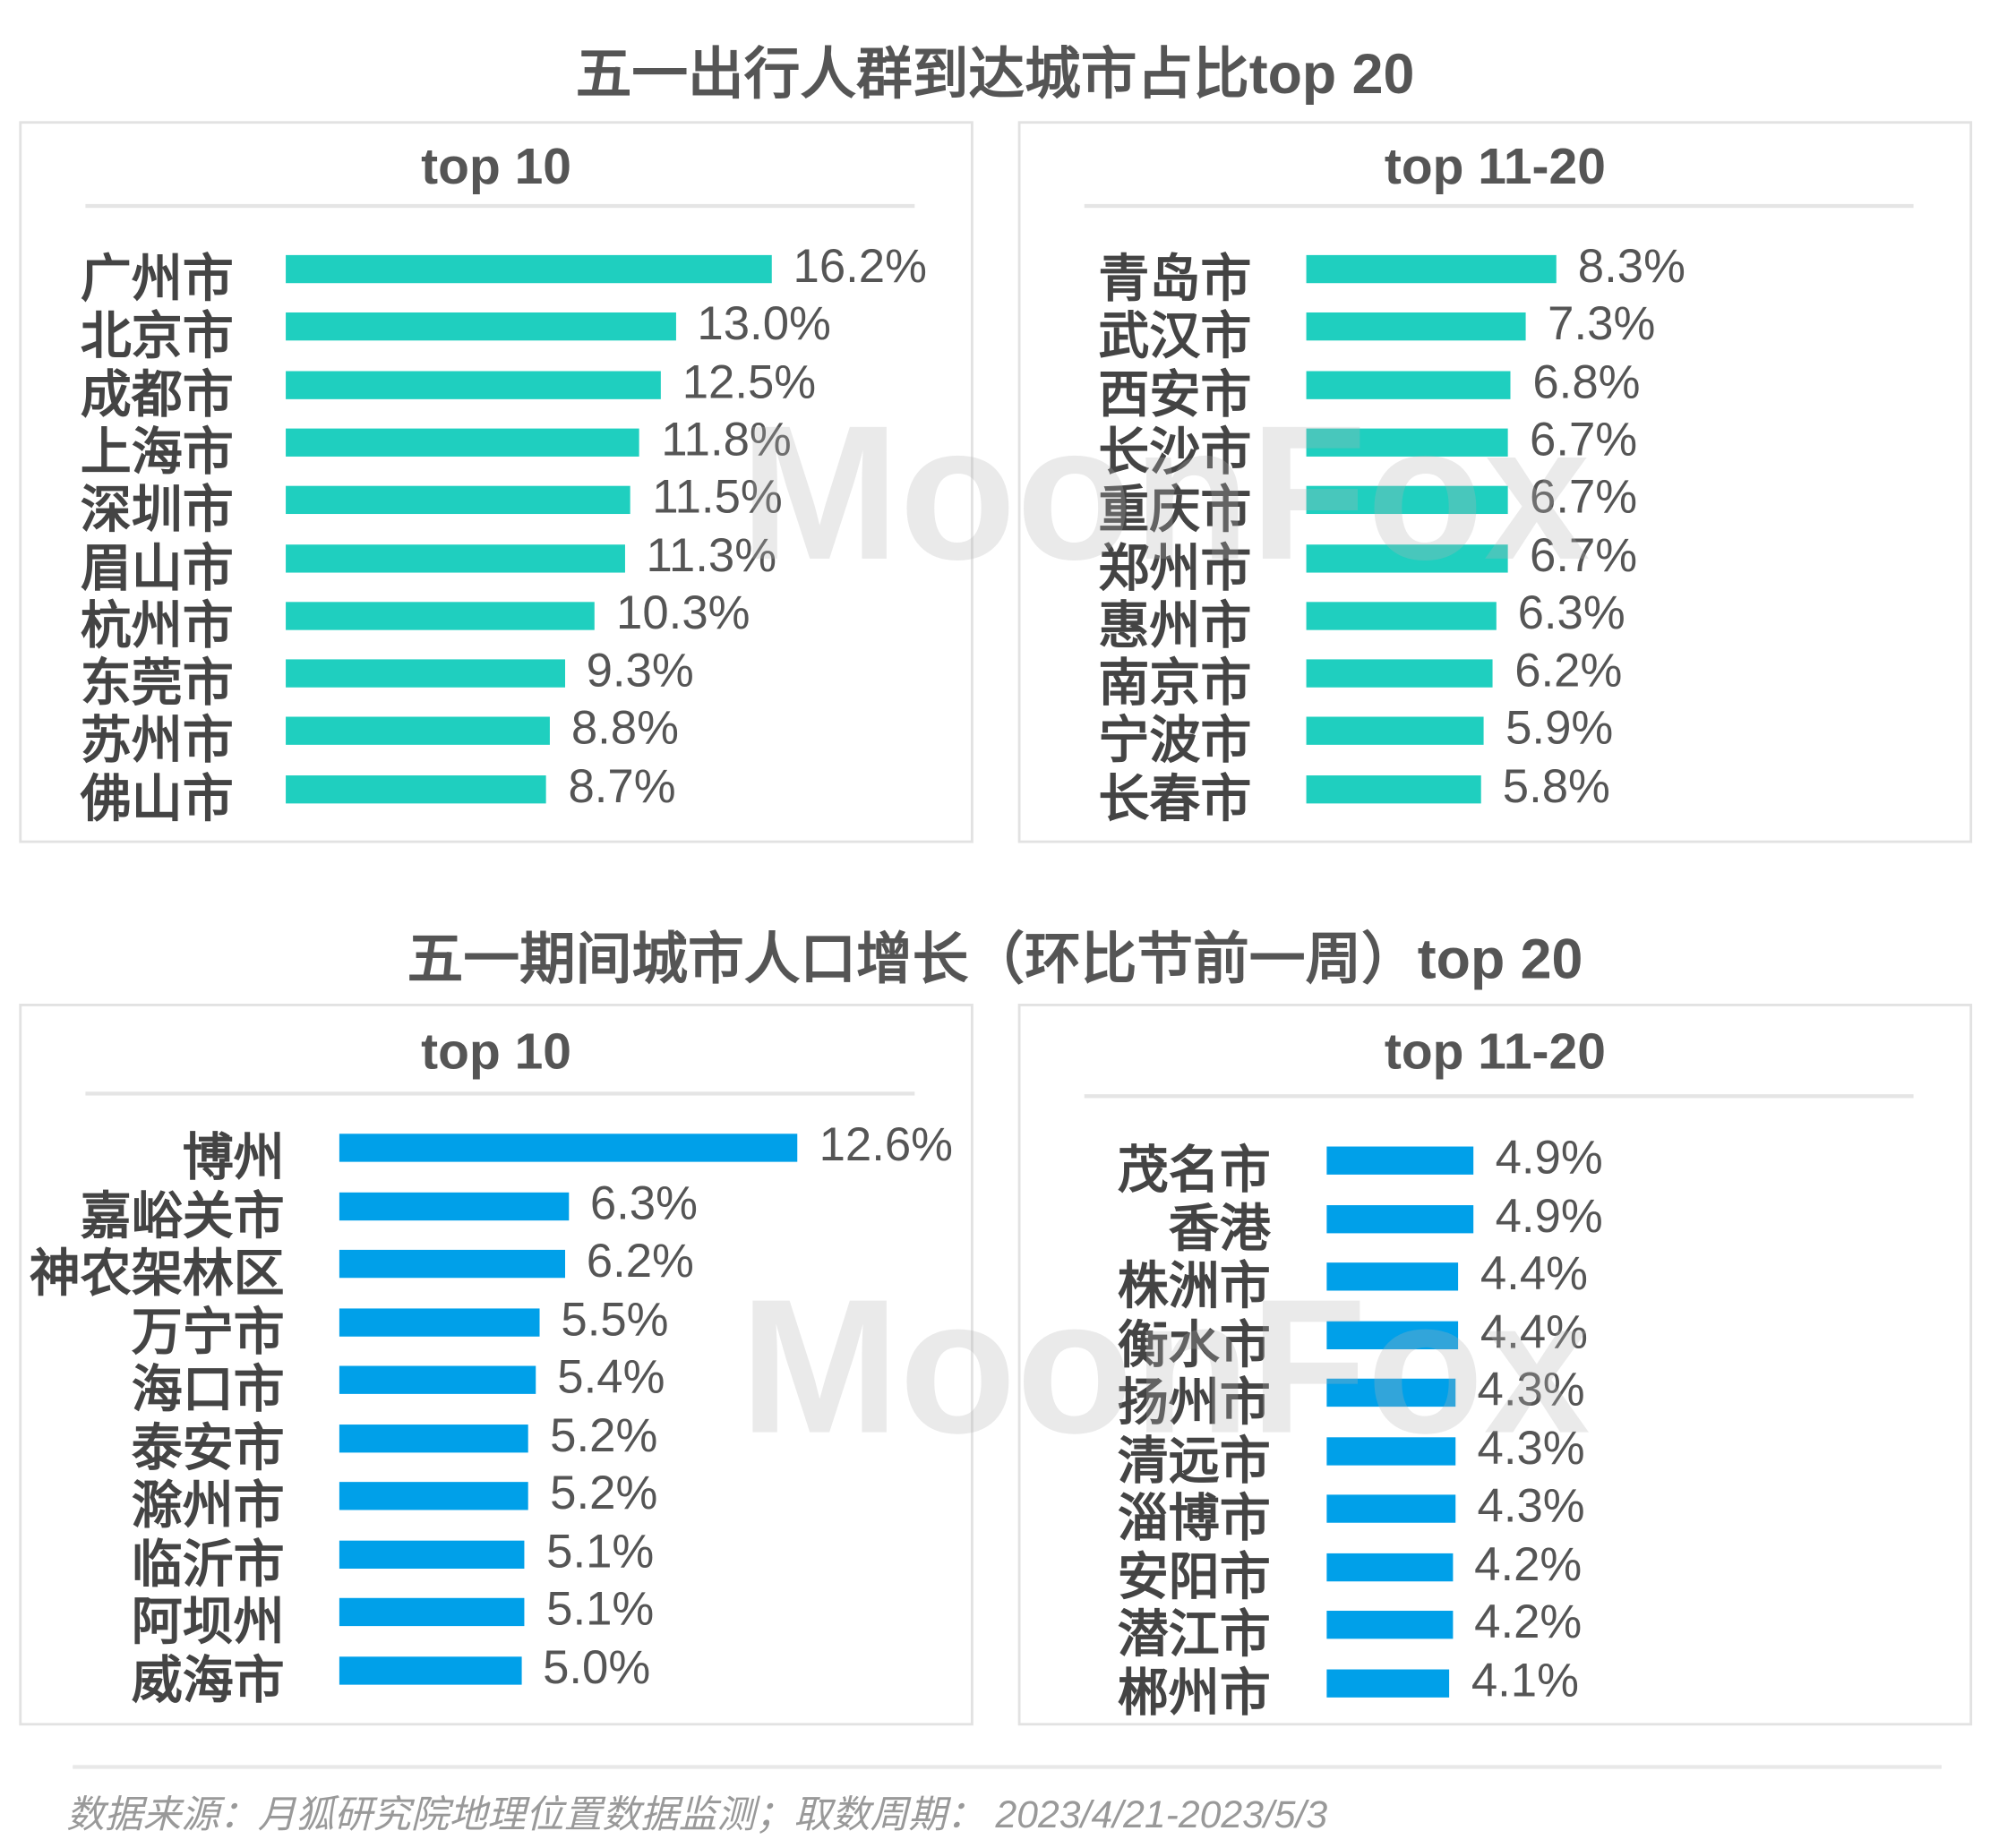 The width and height of the screenshot is (1990, 1848). What do you see at coordinates (1194, 1693) in the screenshot?
I see `category-label: 郴州市` at bounding box center [1194, 1693].